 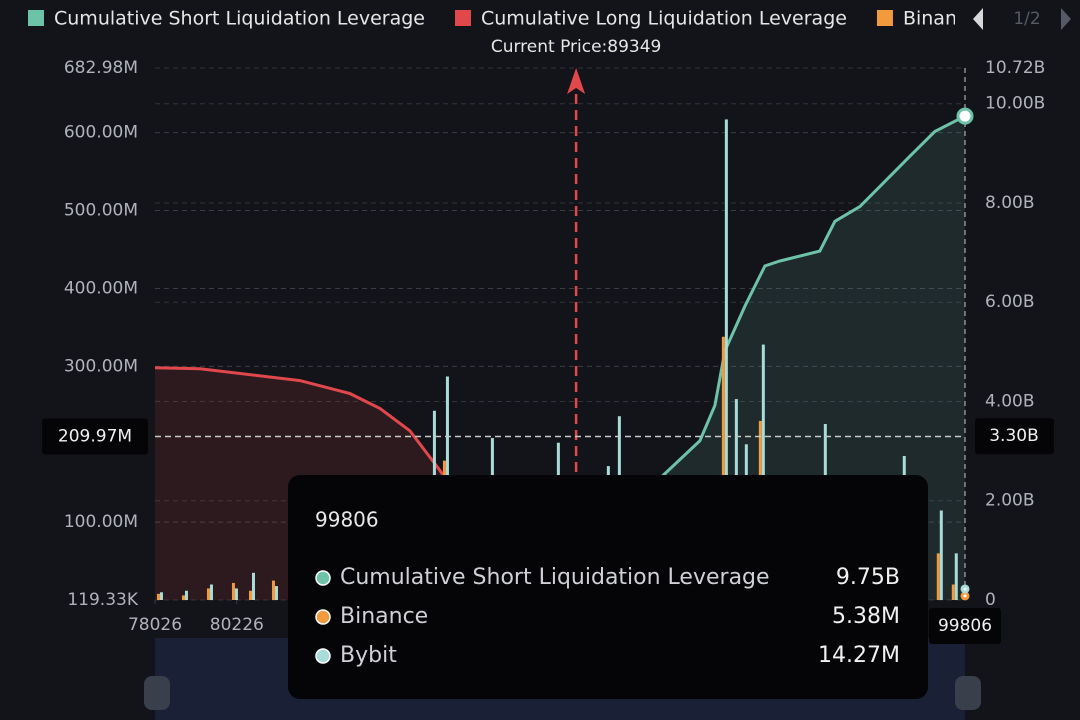 I want to click on y2-tick-label: 4.00B, so click(x=1010, y=401).